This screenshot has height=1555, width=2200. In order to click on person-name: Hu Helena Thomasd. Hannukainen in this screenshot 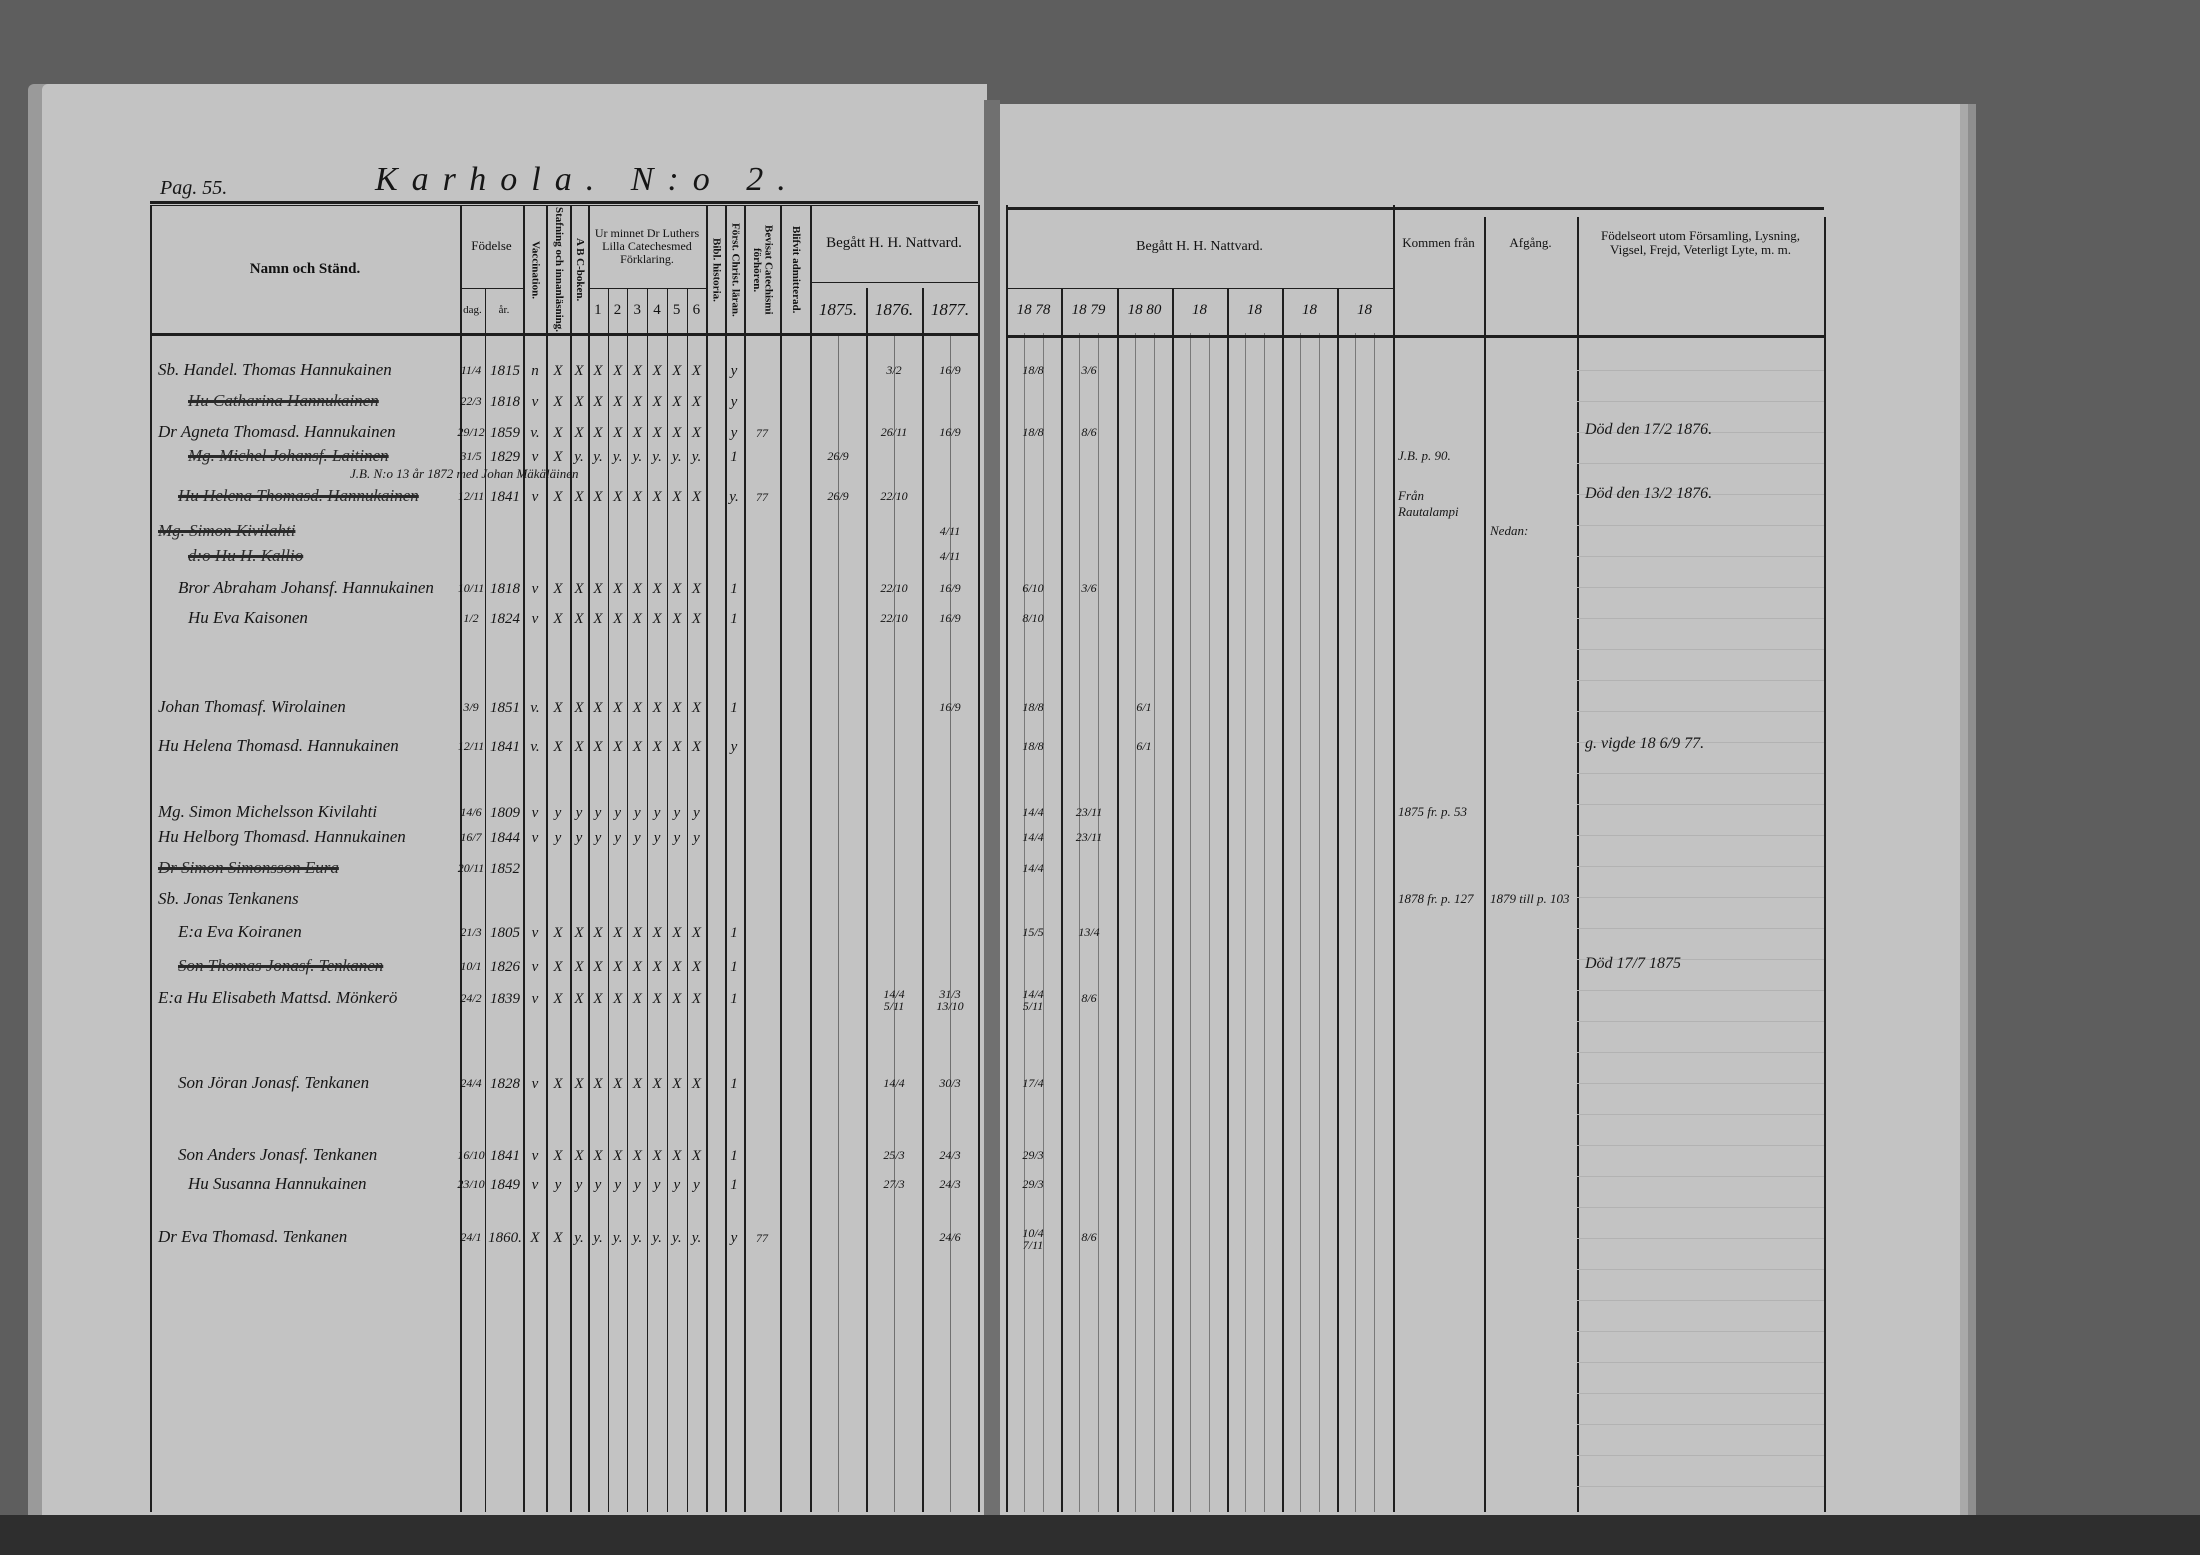, I will do `click(298, 495)`.